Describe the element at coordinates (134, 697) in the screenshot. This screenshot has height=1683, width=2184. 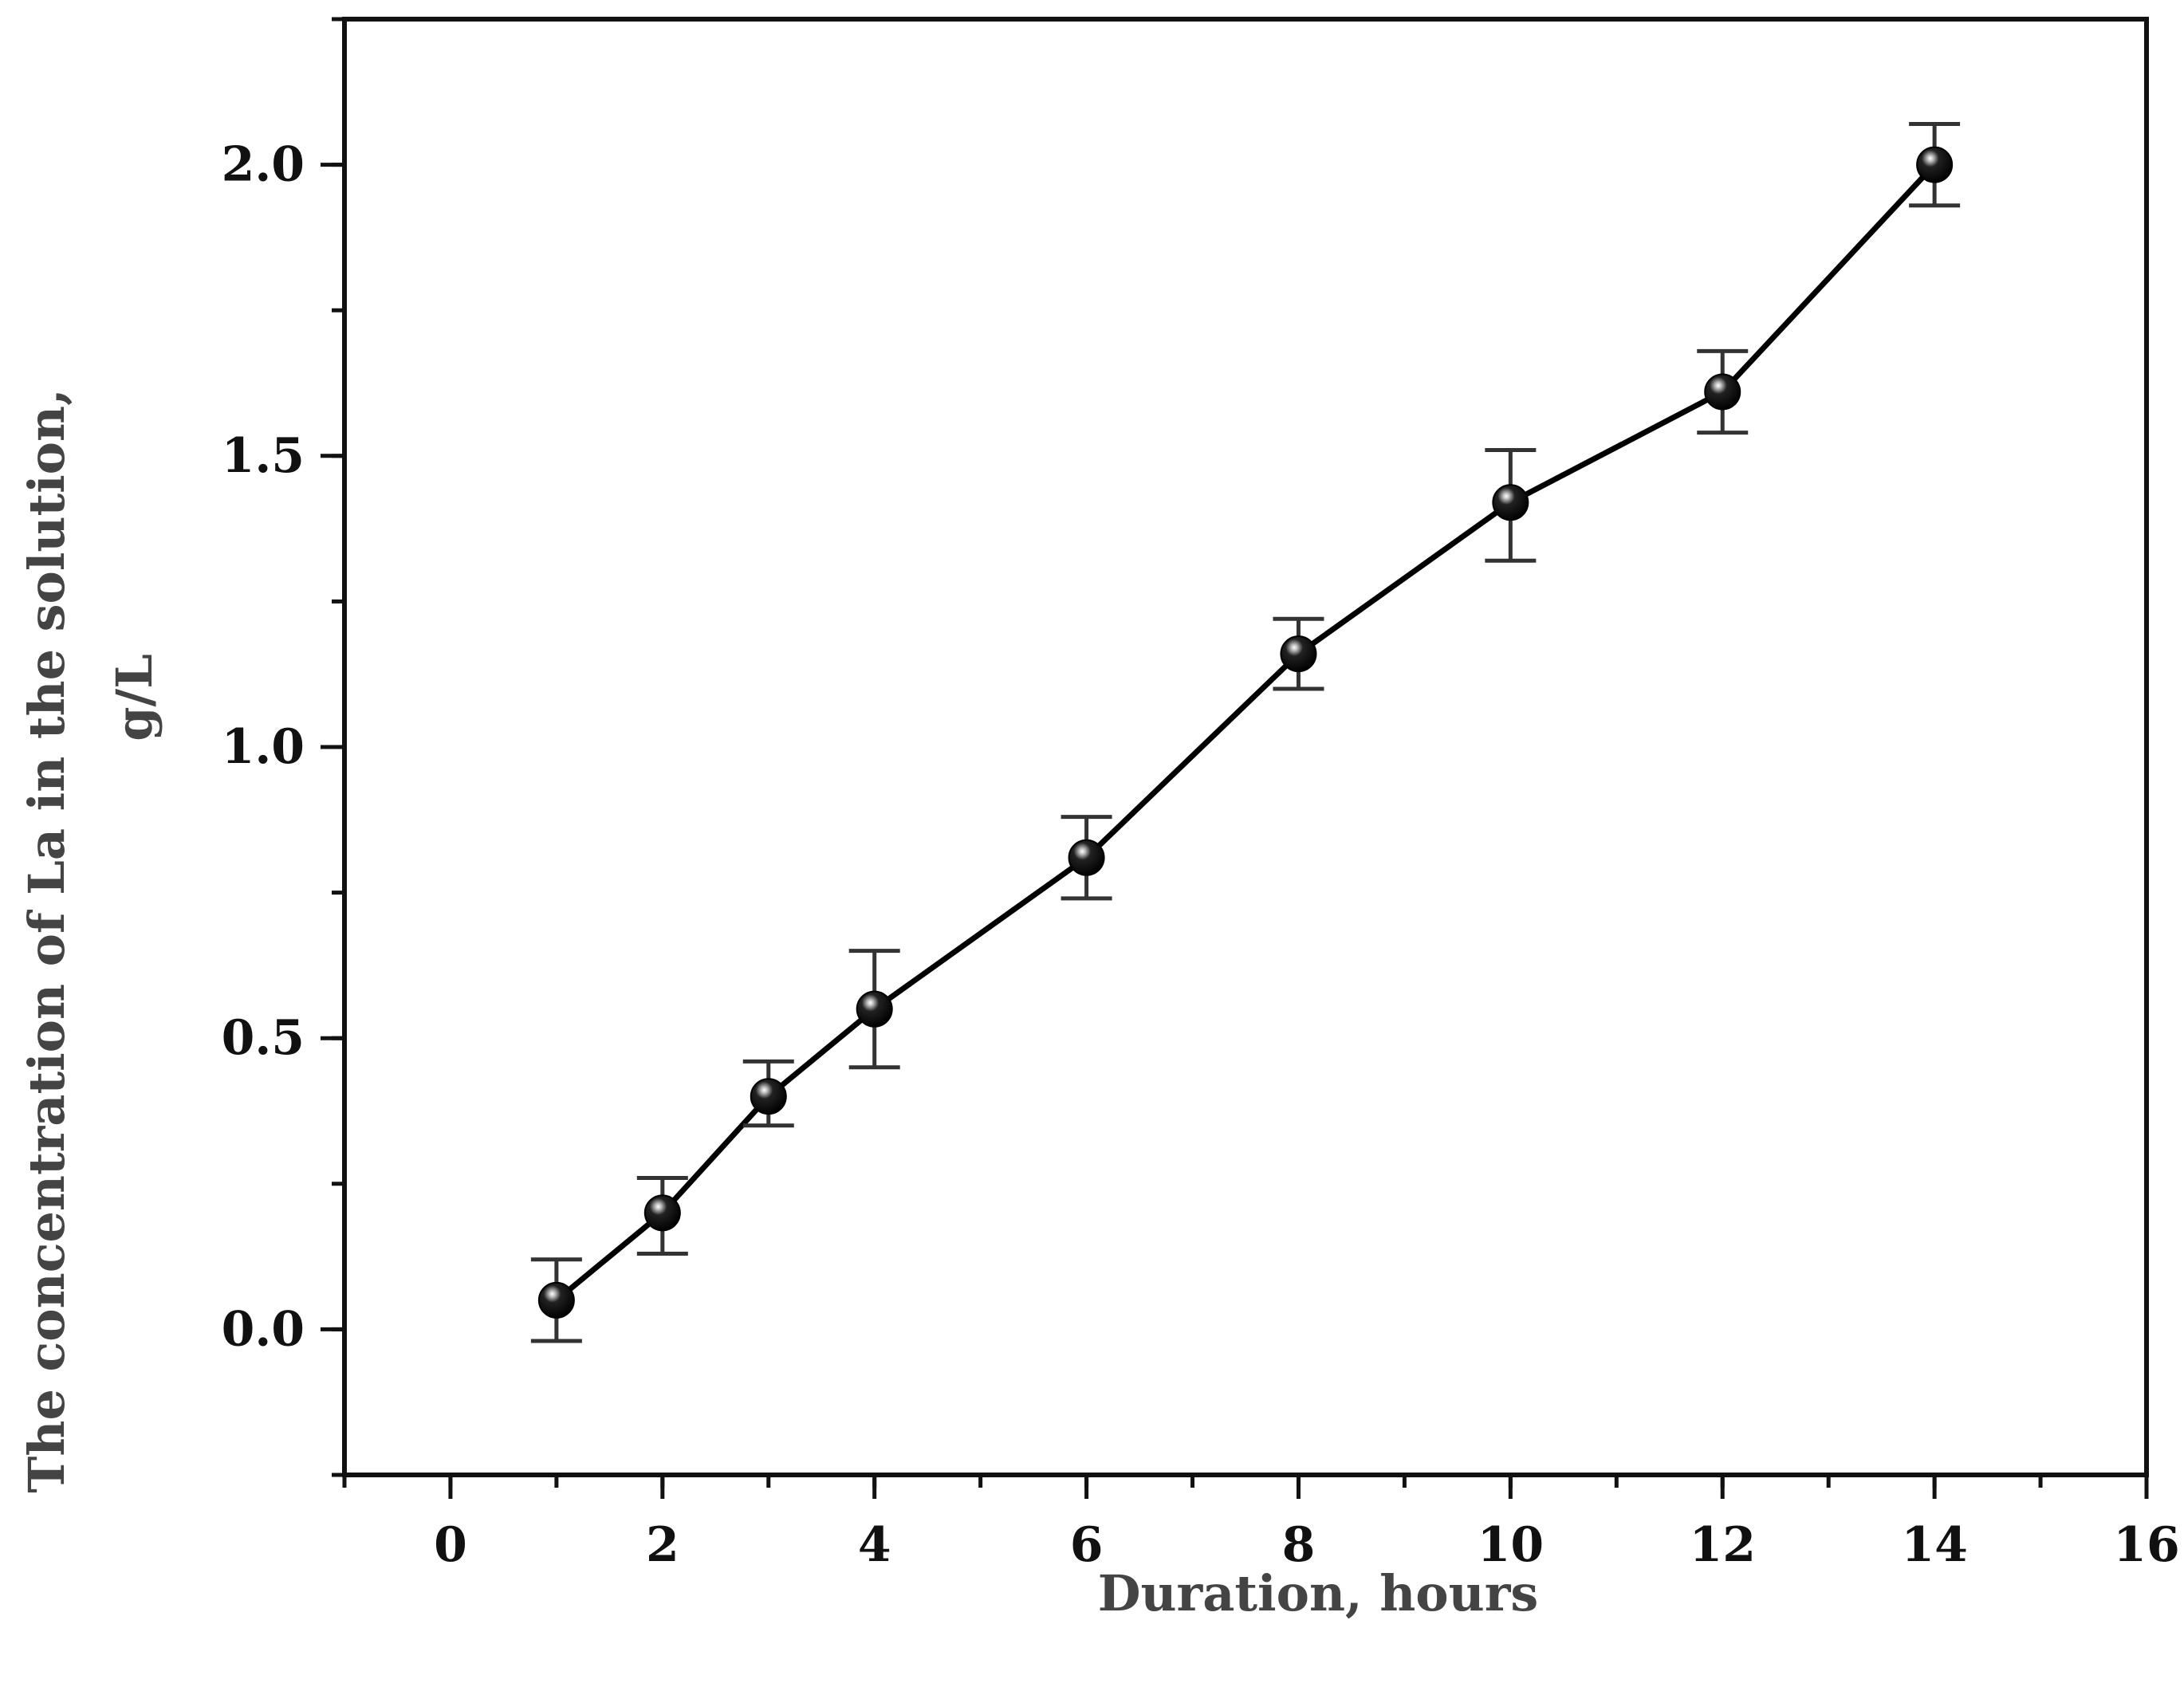
I see `y-axis-title-line-2: g/L` at that location.